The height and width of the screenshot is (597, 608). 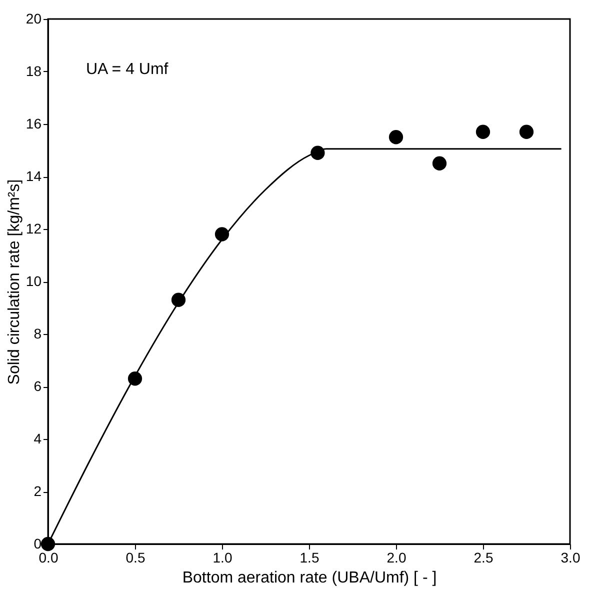 I want to click on x-tick-label: 0.5, so click(x=136, y=558).